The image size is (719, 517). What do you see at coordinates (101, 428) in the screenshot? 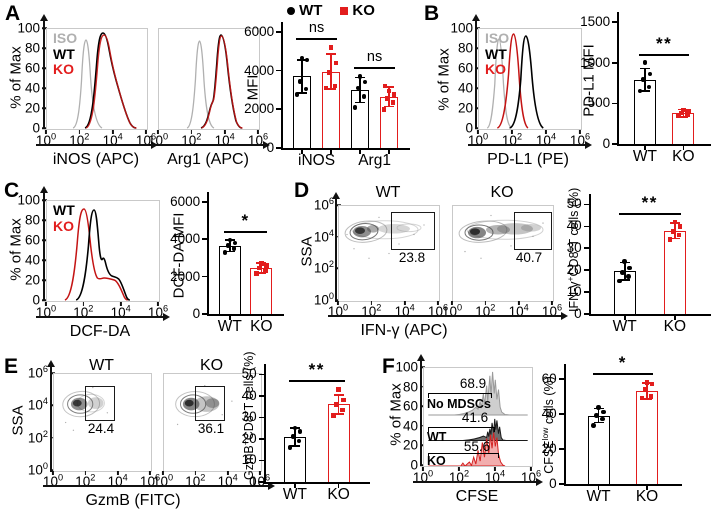
I see `gate-e-wt-value: 24.4` at bounding box center [101, 428].